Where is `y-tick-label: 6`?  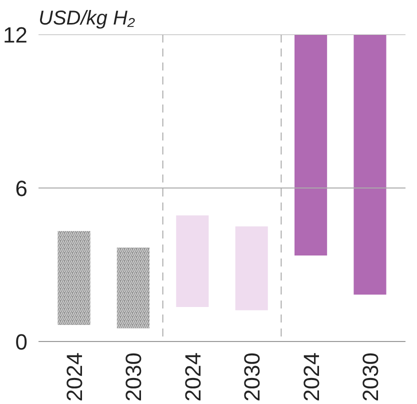 y-tick-label: 6 is located at coordinates (21, 188).